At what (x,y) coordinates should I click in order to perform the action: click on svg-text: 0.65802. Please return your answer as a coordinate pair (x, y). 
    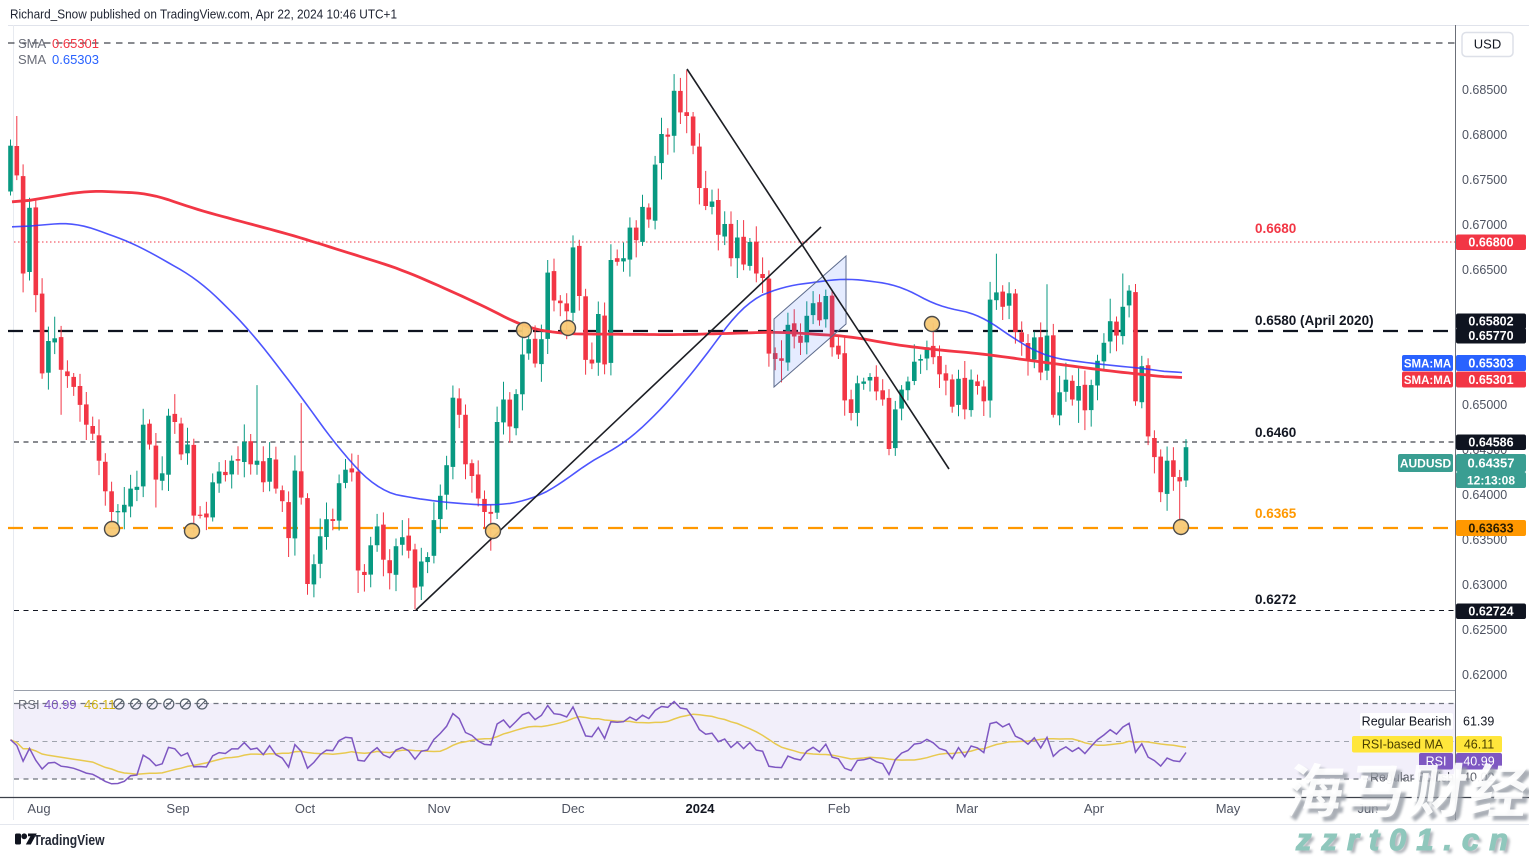
    Looking at the image, I should click on (1490, 322).